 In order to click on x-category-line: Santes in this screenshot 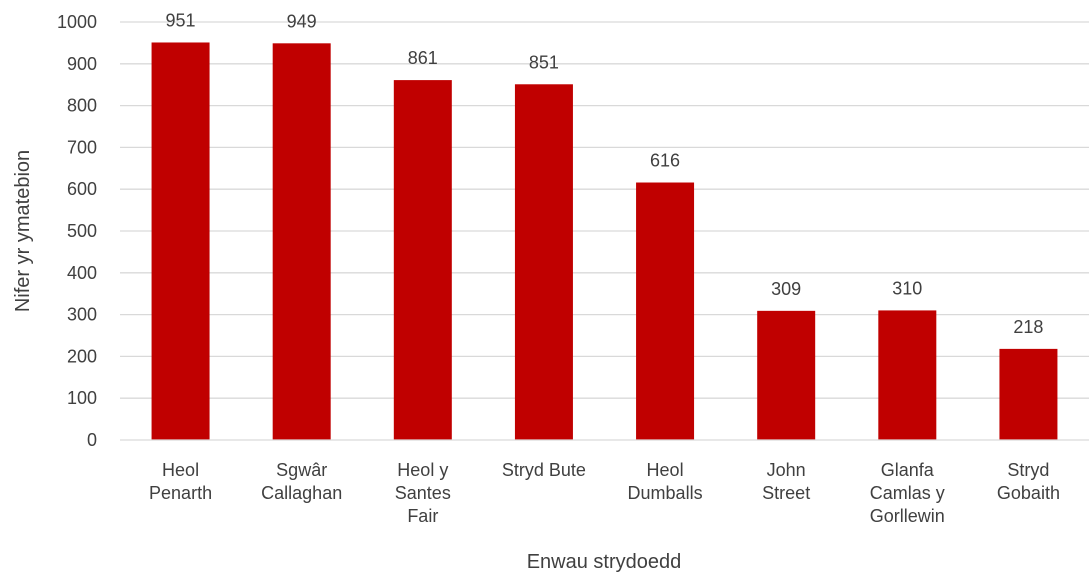, I will do `click(423, 493)`.